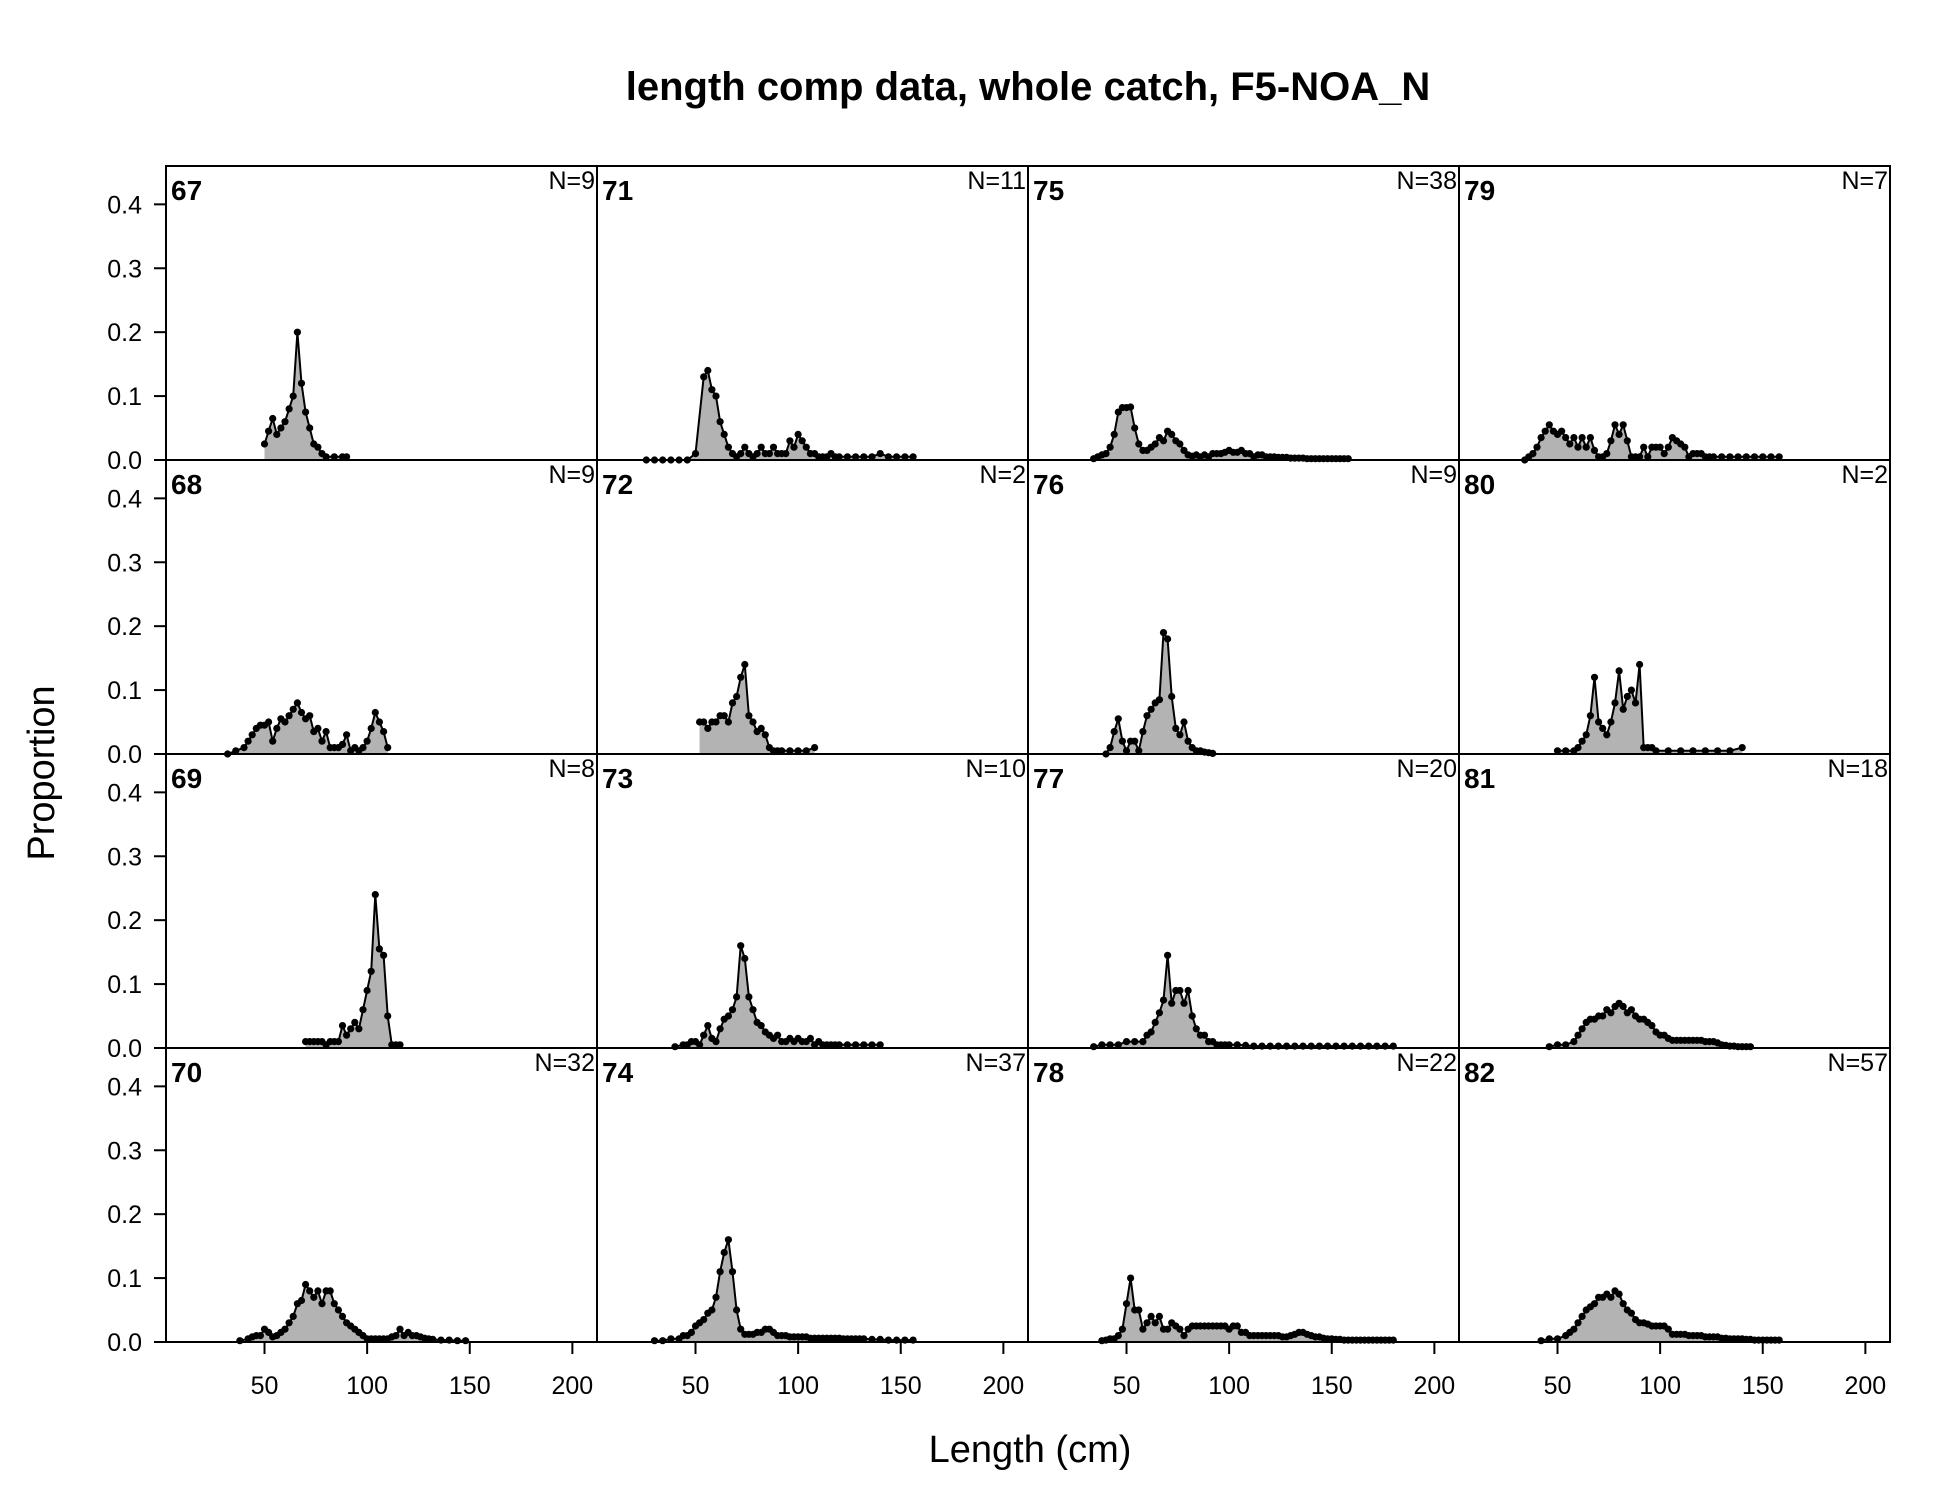 This screenshot has width=1950, height=1500. Describe the element at coordinates (618, 1072) in the screenshot. I see `panel-year-label: 74` at that location.